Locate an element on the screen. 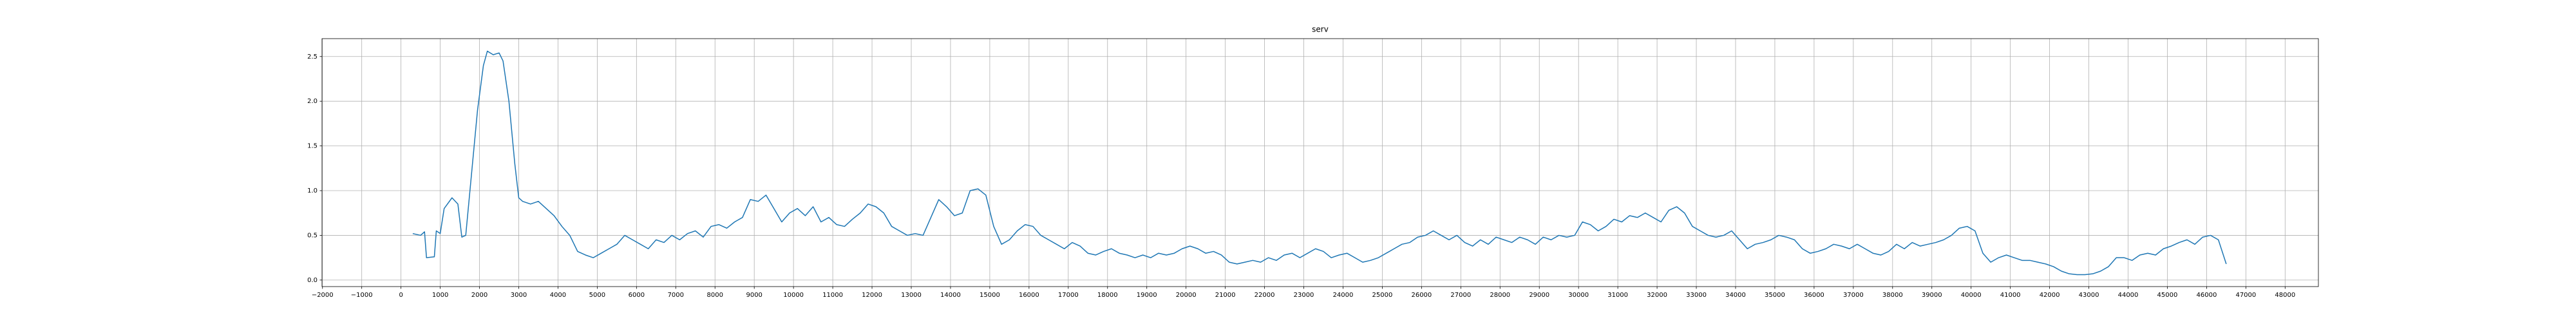 The height and width of the screenshot is (322, 2576). x-tick-label: 43000 is located at coordinates (2089, 295).